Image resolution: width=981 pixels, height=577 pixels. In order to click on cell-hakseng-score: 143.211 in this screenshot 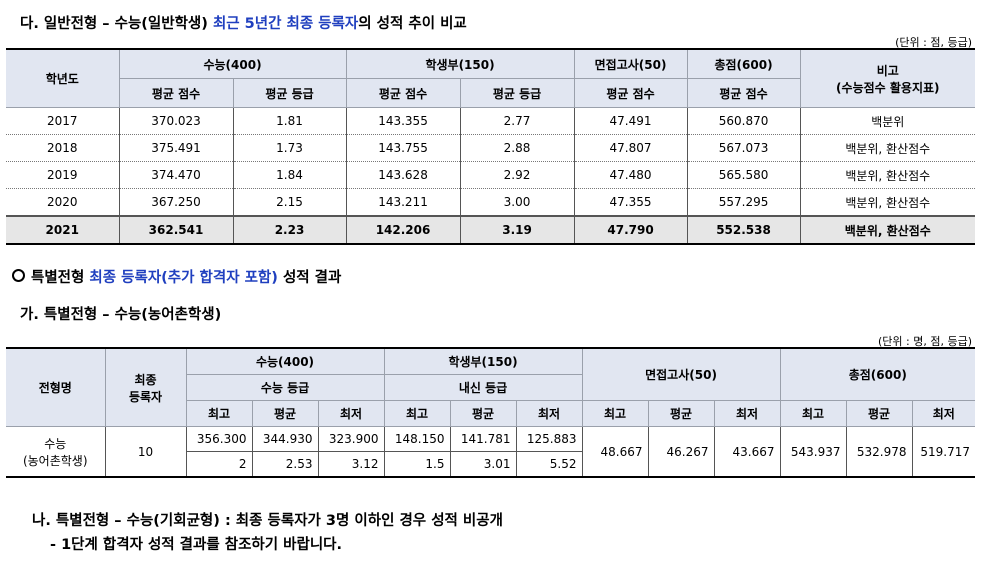, I will do `click(403, 202)`.